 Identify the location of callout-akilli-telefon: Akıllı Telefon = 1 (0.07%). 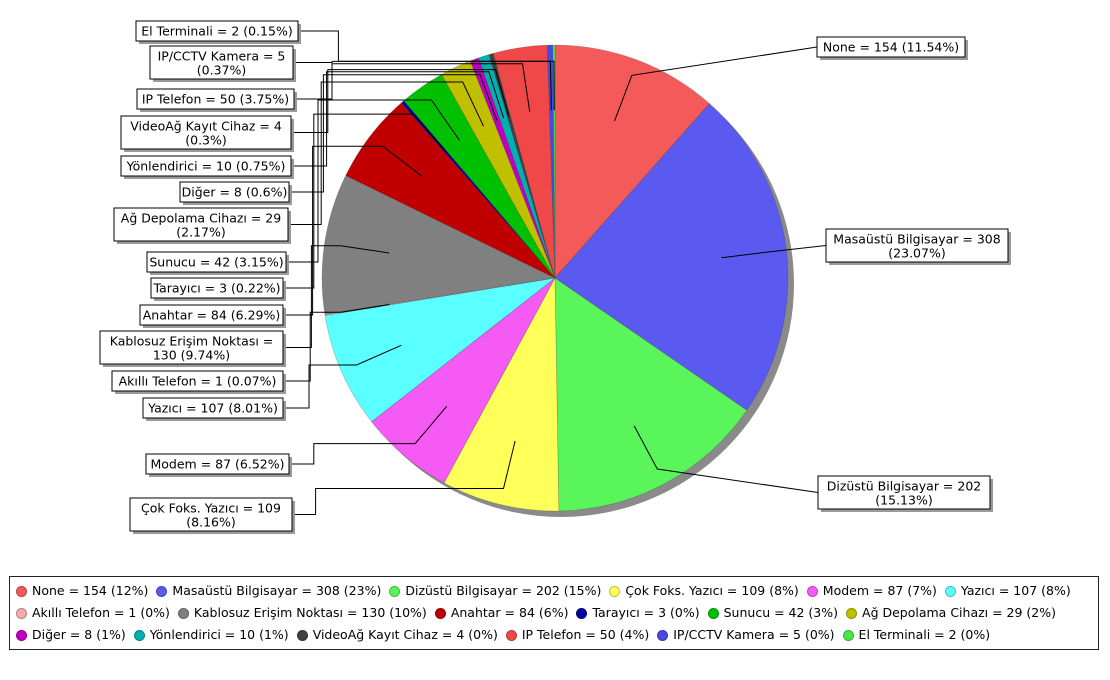
(198, 382).